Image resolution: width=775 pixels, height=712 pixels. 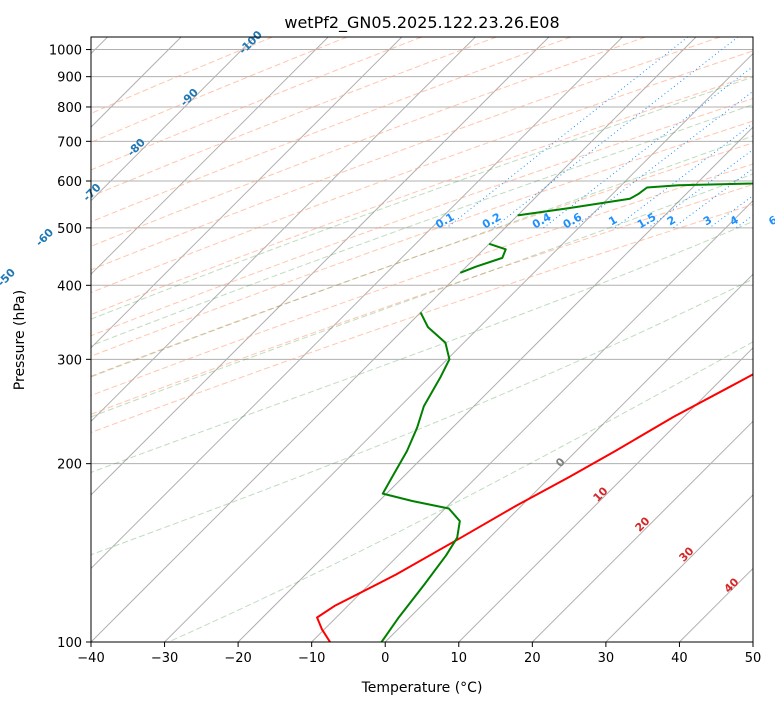 What do you see at coordinates (687, 554) in the screenshot?
I see `moist-adiabat-label: 30` at bounding box center [687, 554].